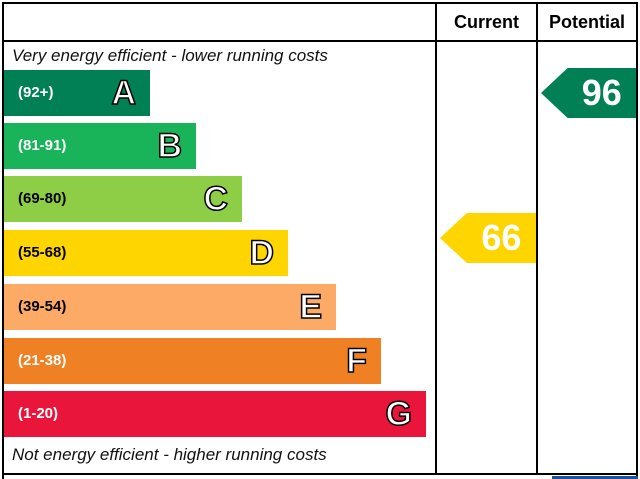 This screenshot has height=479, width=640. Describe the element at coordinates (501, 237) in the screenshot. I see `current-rating-value: 66` at that location.